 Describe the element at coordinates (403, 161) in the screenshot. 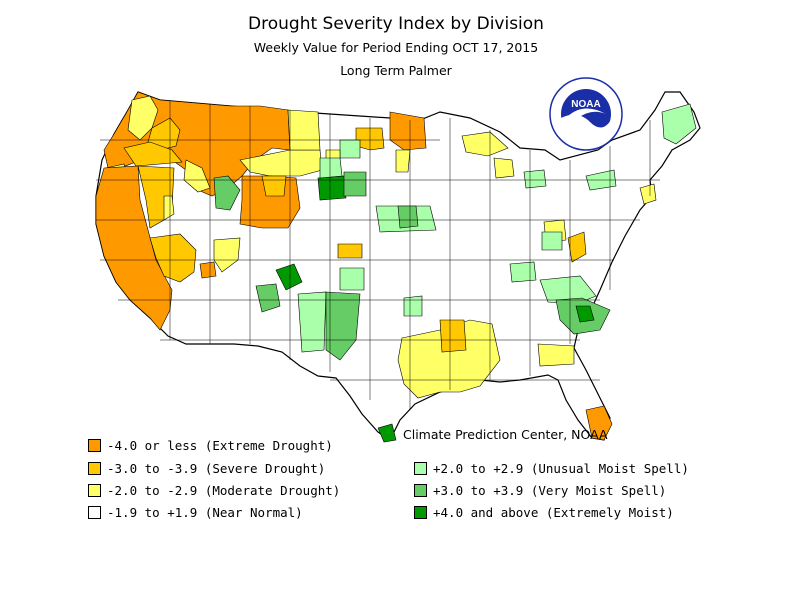

I see `region-north-dakota-moderate` at that location.